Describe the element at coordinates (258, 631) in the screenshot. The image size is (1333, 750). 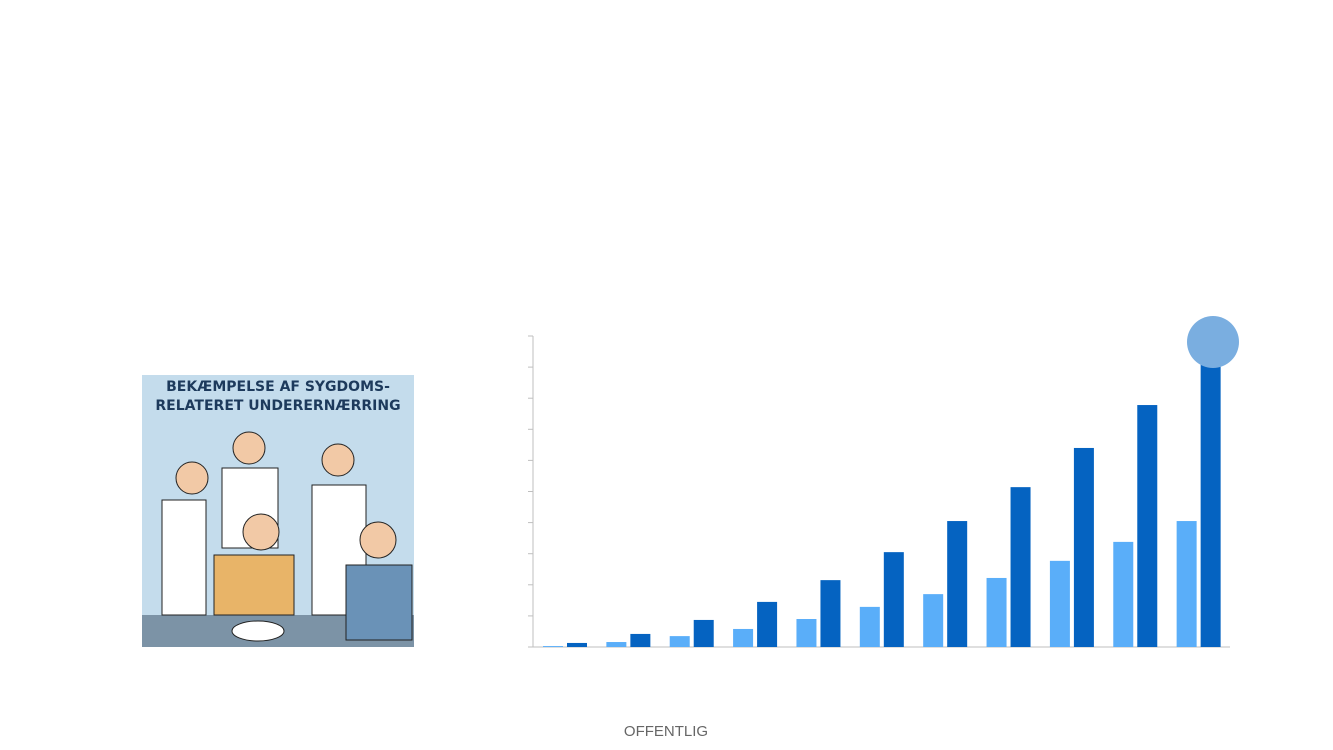
I see `plate` at that location.